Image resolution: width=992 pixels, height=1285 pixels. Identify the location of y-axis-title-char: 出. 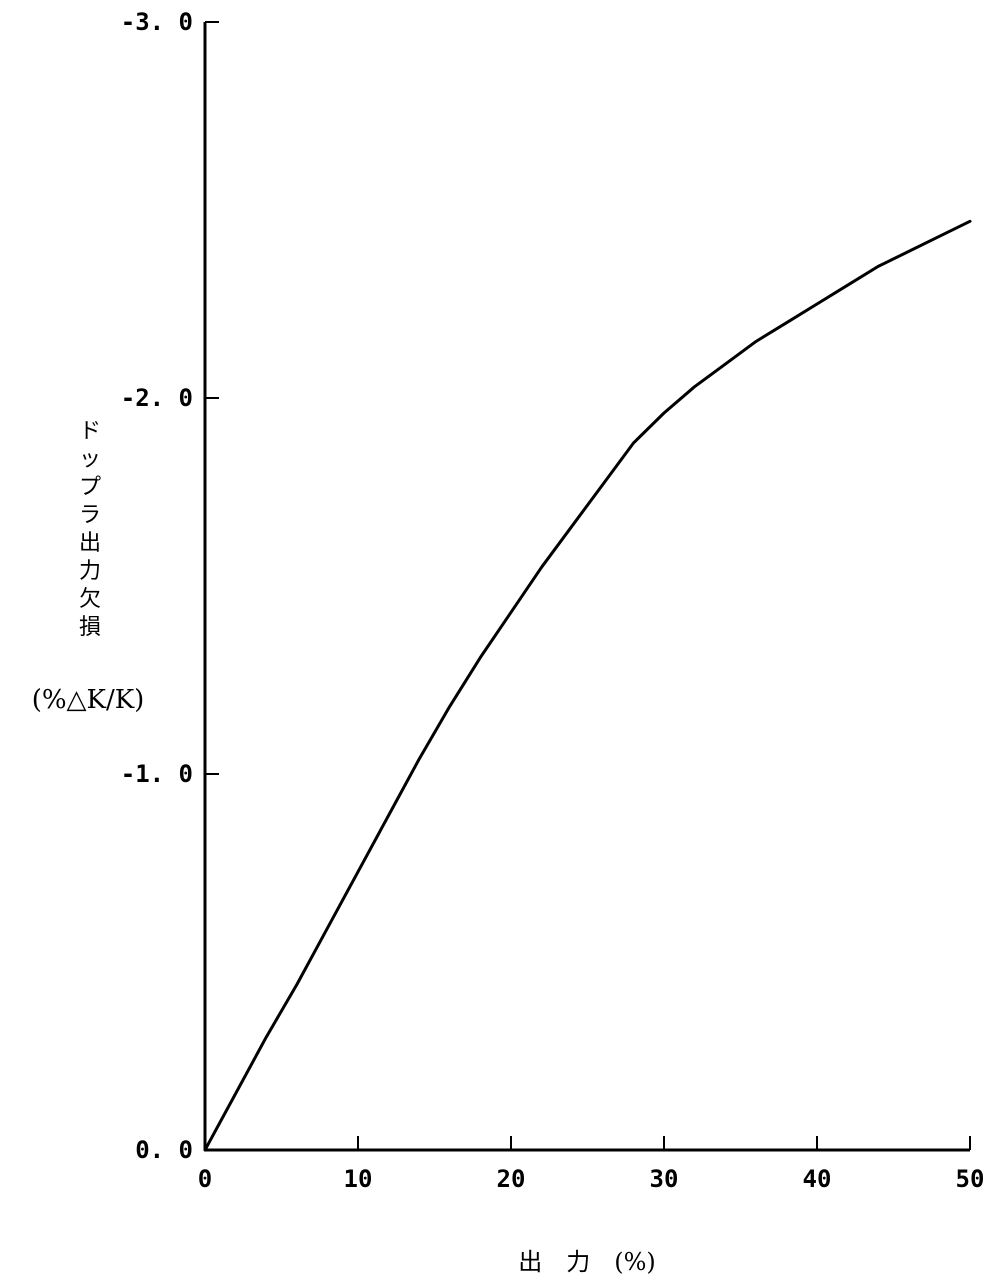
(90, 543).